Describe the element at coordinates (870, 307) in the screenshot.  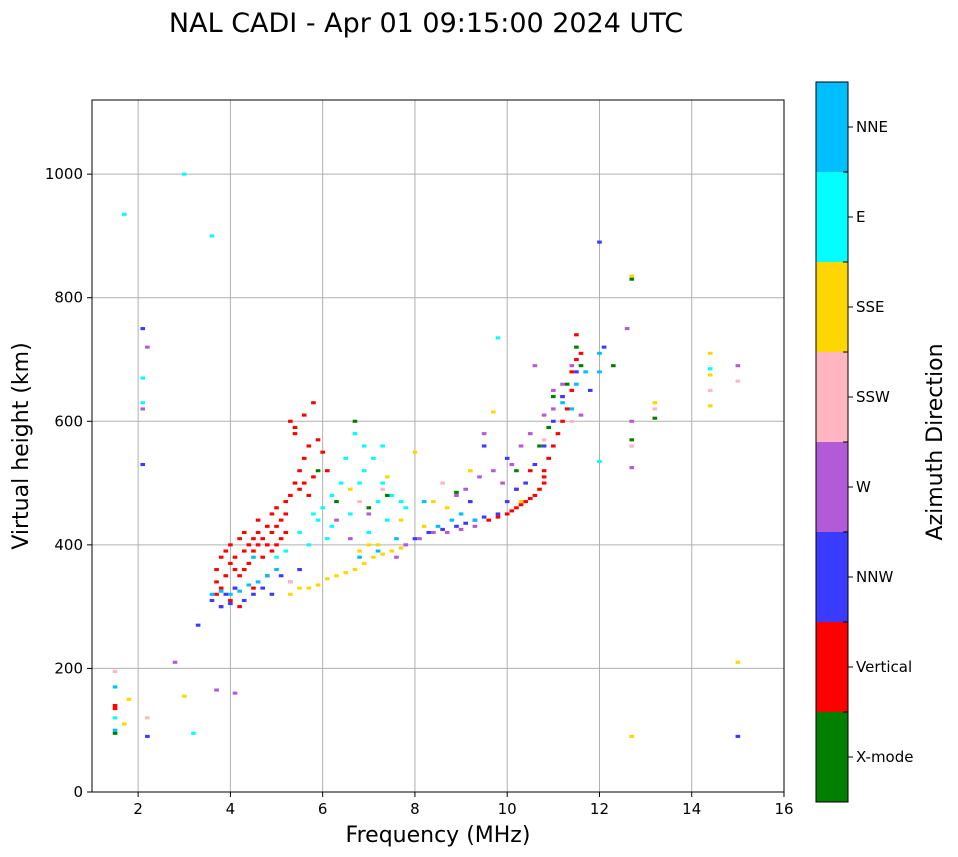
I see `colorbar-label: SSE` at that location.